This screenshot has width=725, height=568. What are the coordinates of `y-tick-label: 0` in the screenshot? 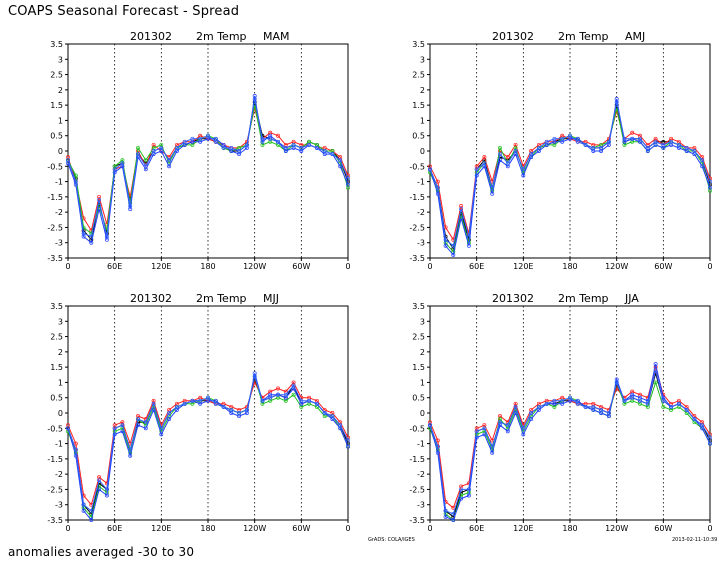 It's located at (60, 151).